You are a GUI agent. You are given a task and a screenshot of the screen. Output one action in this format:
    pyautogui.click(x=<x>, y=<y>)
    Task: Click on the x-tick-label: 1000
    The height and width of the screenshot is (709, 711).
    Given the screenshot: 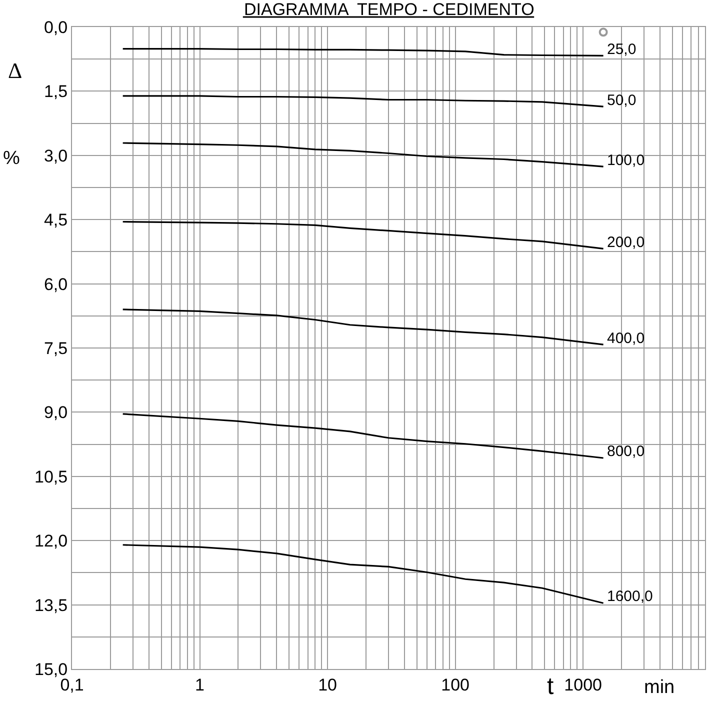 What is the action you would take?
    pyautogui.click(x=583, y=684)
    